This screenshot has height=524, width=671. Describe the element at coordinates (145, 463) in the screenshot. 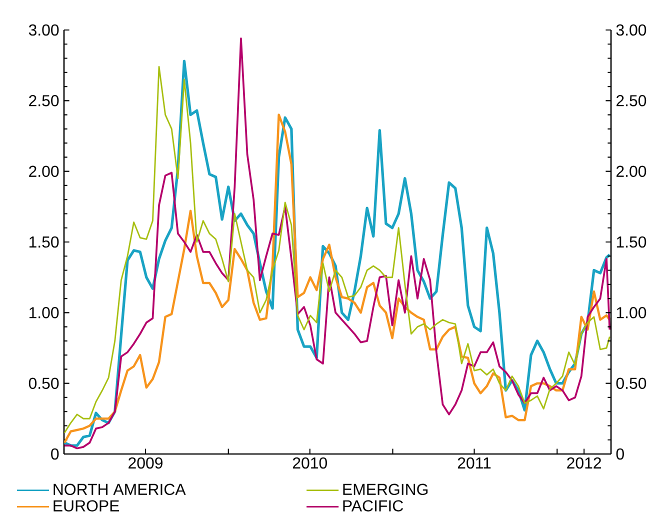

I see `x-tick-label: 2009` at that location.